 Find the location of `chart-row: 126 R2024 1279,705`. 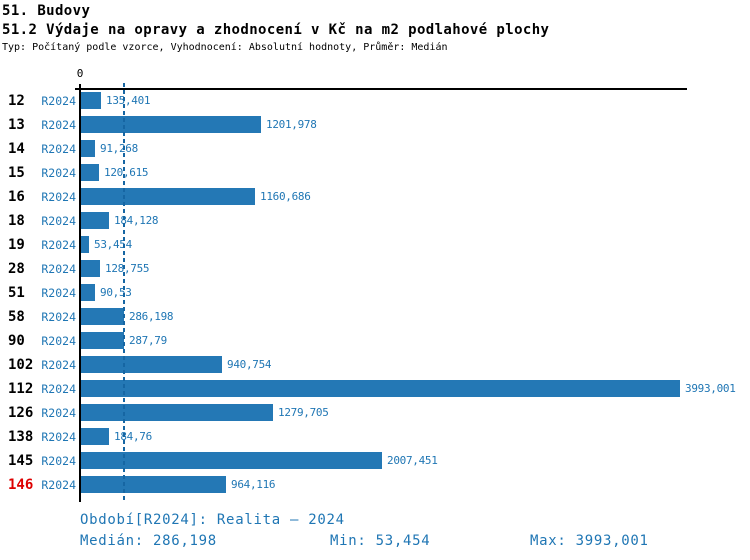

chart-row: 126 R2024 1279,705 is located at coordinates (375, 413).